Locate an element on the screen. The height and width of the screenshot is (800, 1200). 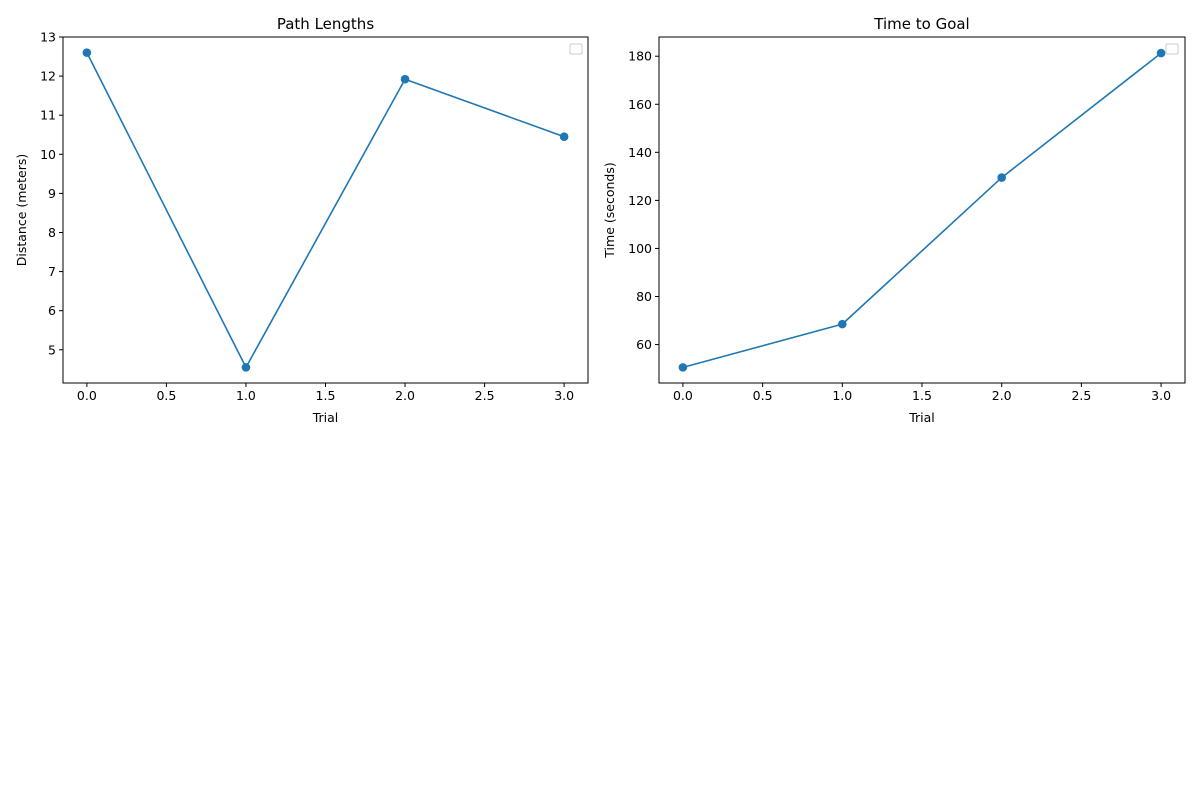
y-tick-label: 7 is located at coordinates (52, 271).